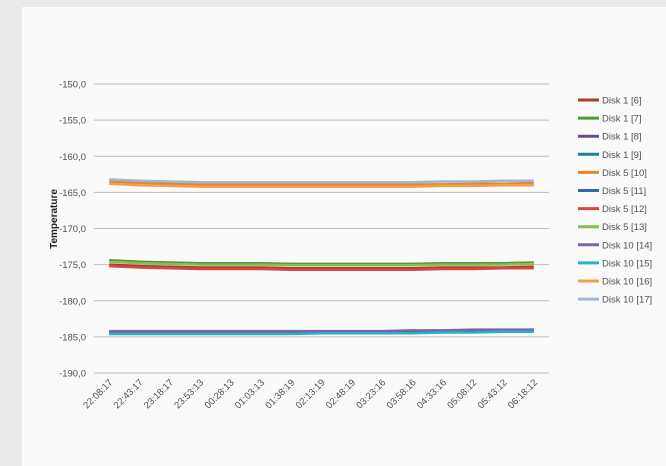  I want to click on y-tick-label: -150,0, so click(72, 85).